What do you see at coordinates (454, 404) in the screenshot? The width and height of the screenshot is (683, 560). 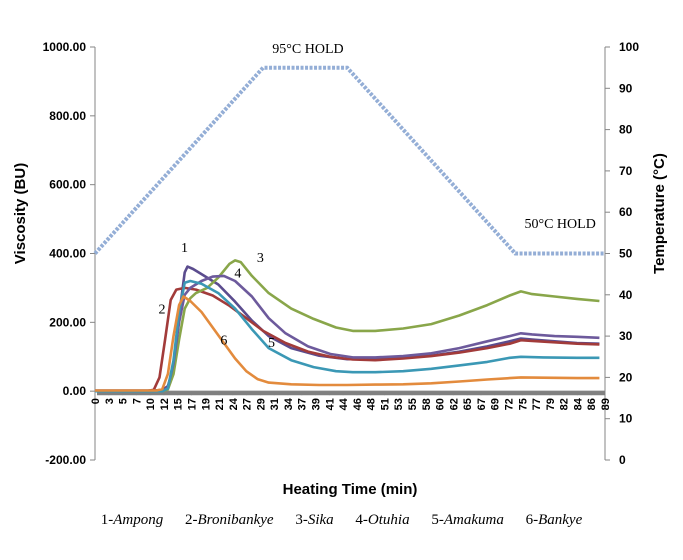 I see `x-tick-label: 62` at bounding box center [454, 404].